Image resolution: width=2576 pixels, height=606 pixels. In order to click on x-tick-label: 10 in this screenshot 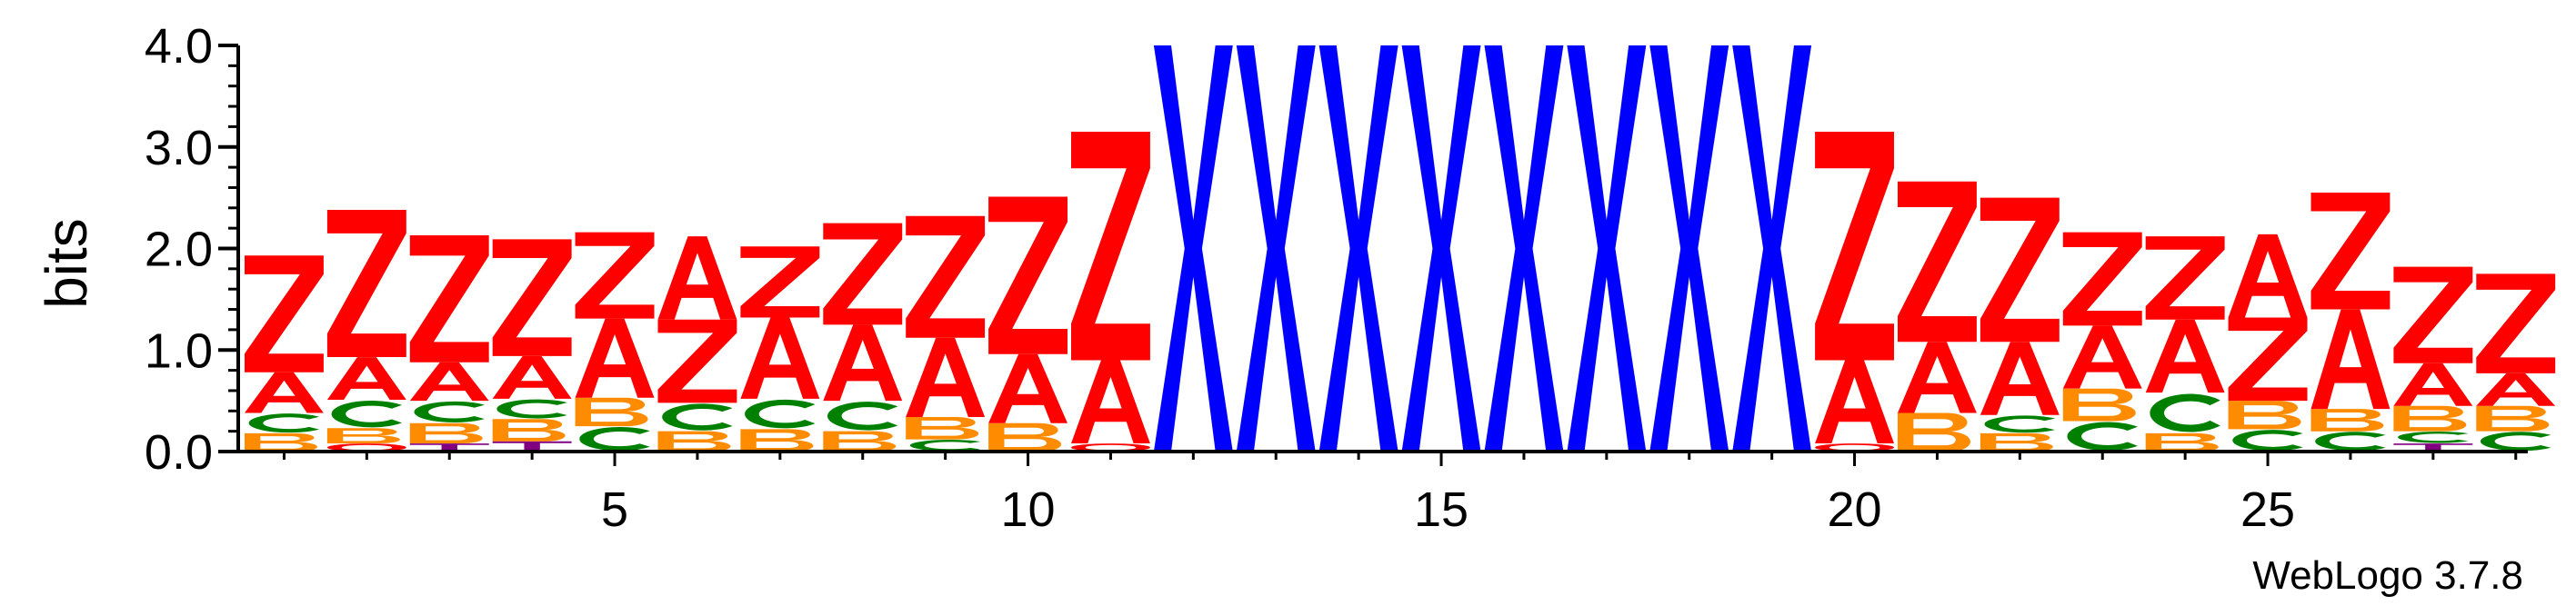, I will do `click(1028, 509)`.